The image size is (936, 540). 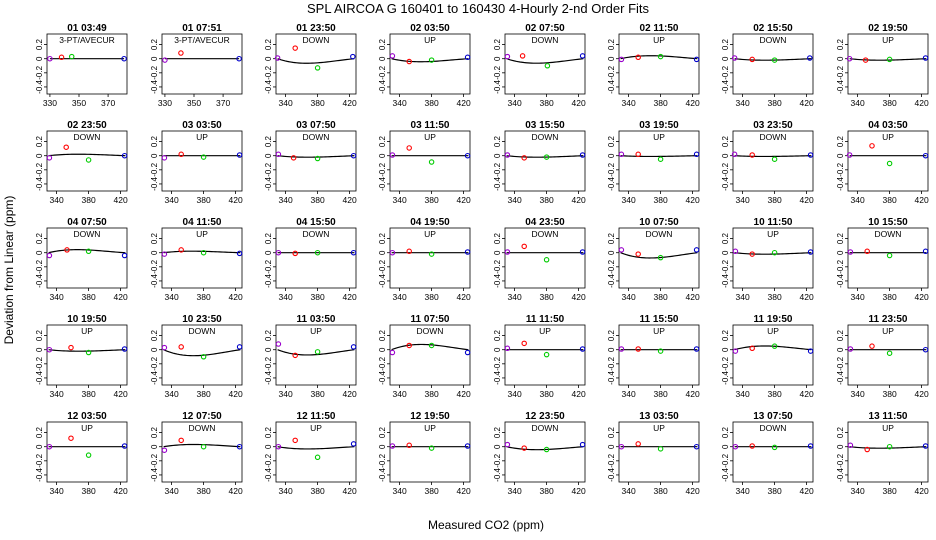 I want to click on panel-title: 04 03:50, so click(x=888, y=125).